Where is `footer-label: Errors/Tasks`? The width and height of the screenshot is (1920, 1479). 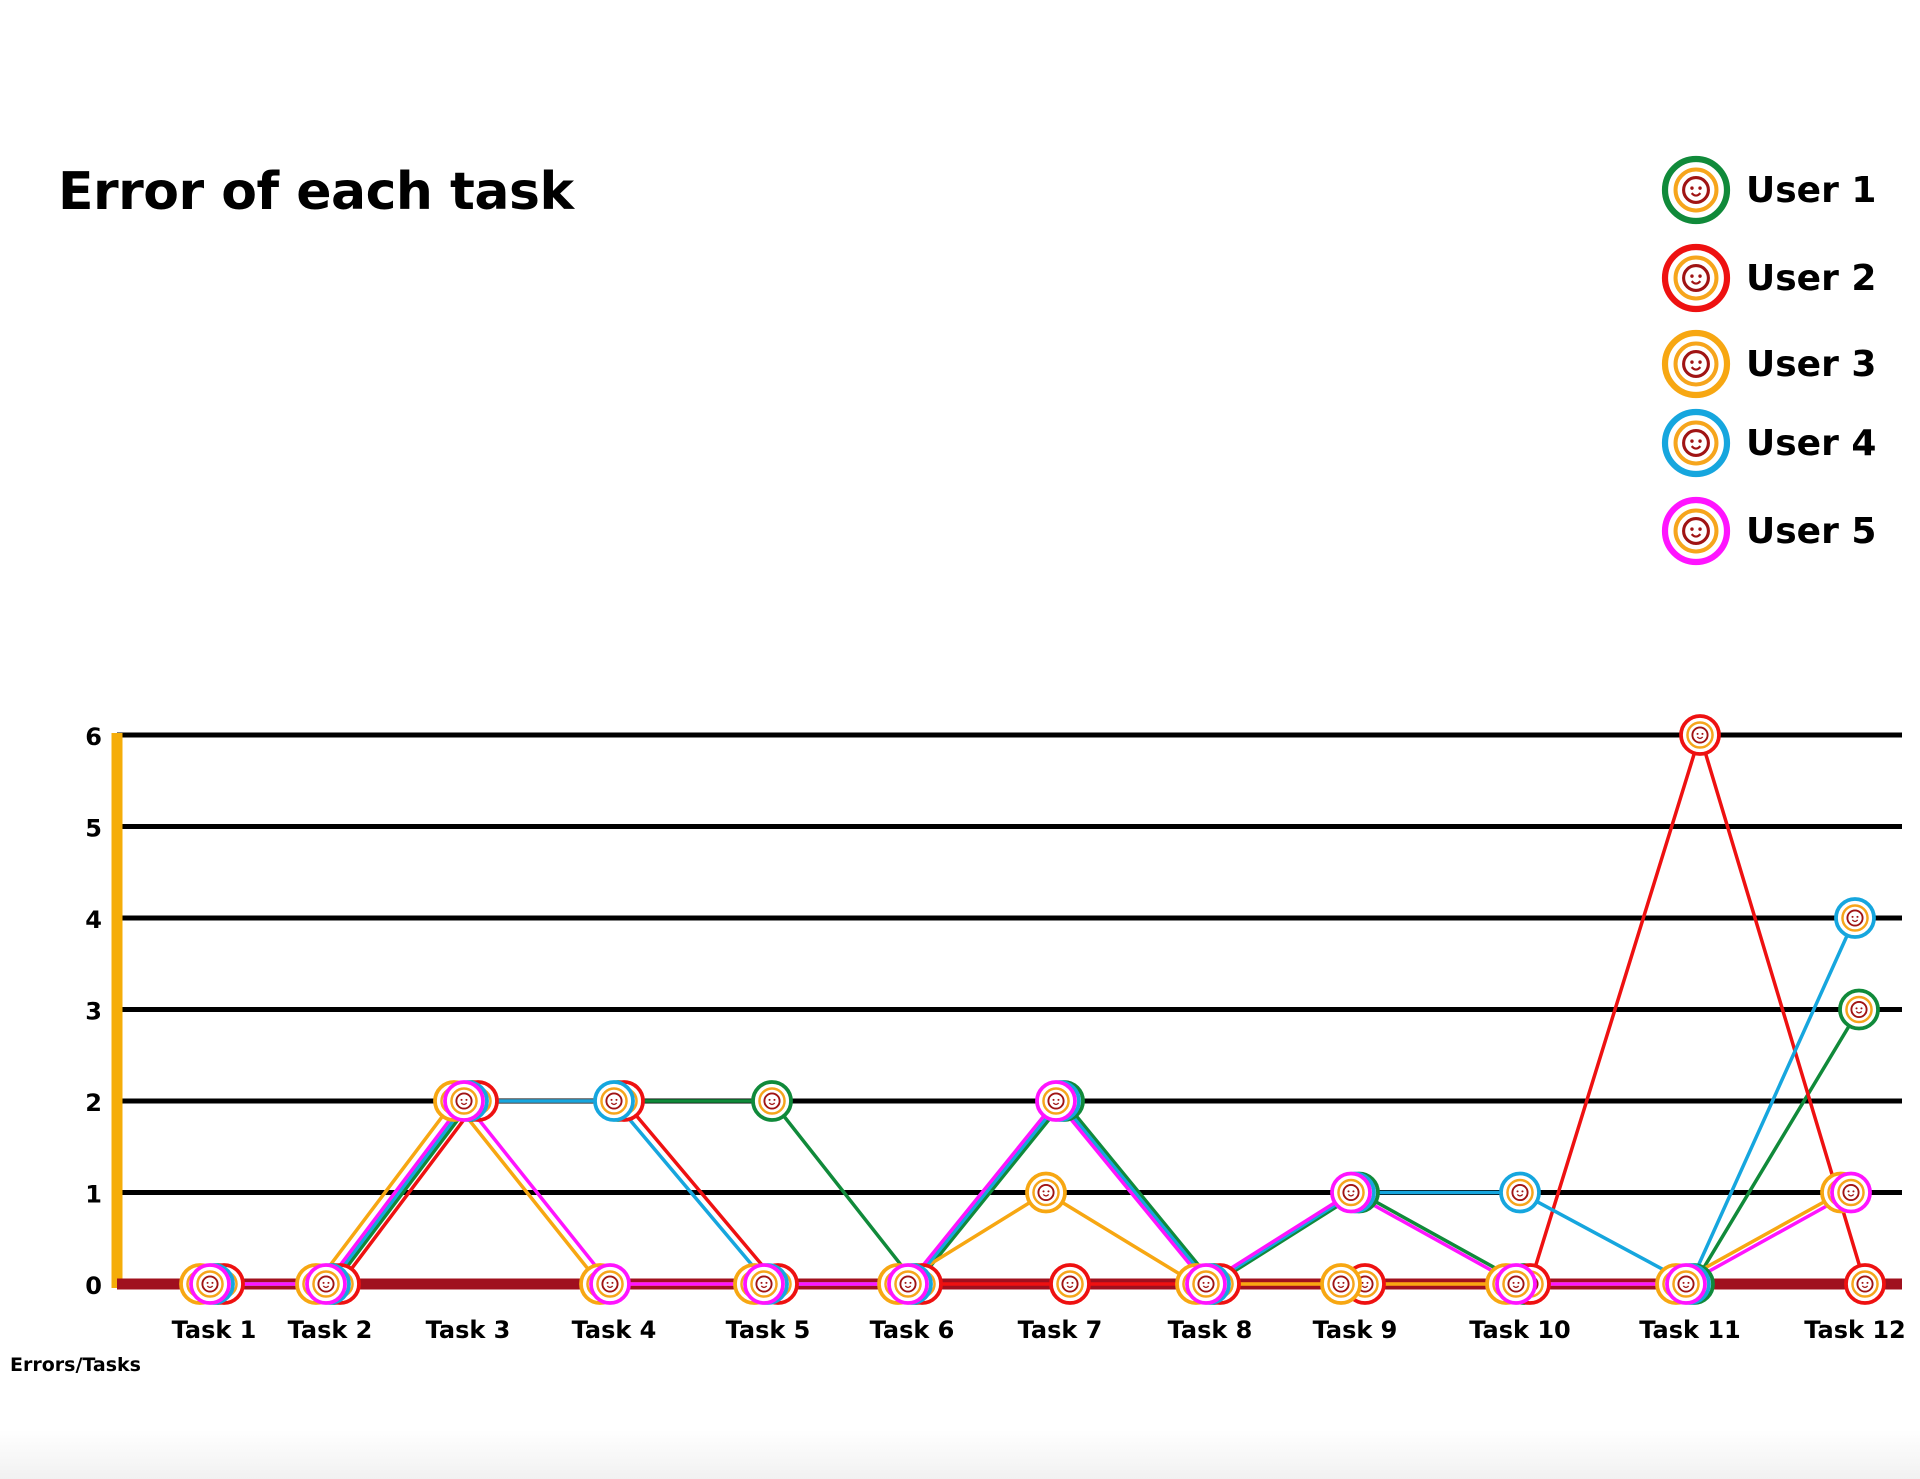 footer-label: Errors/Tasks is located at coordinates (75, 1365).